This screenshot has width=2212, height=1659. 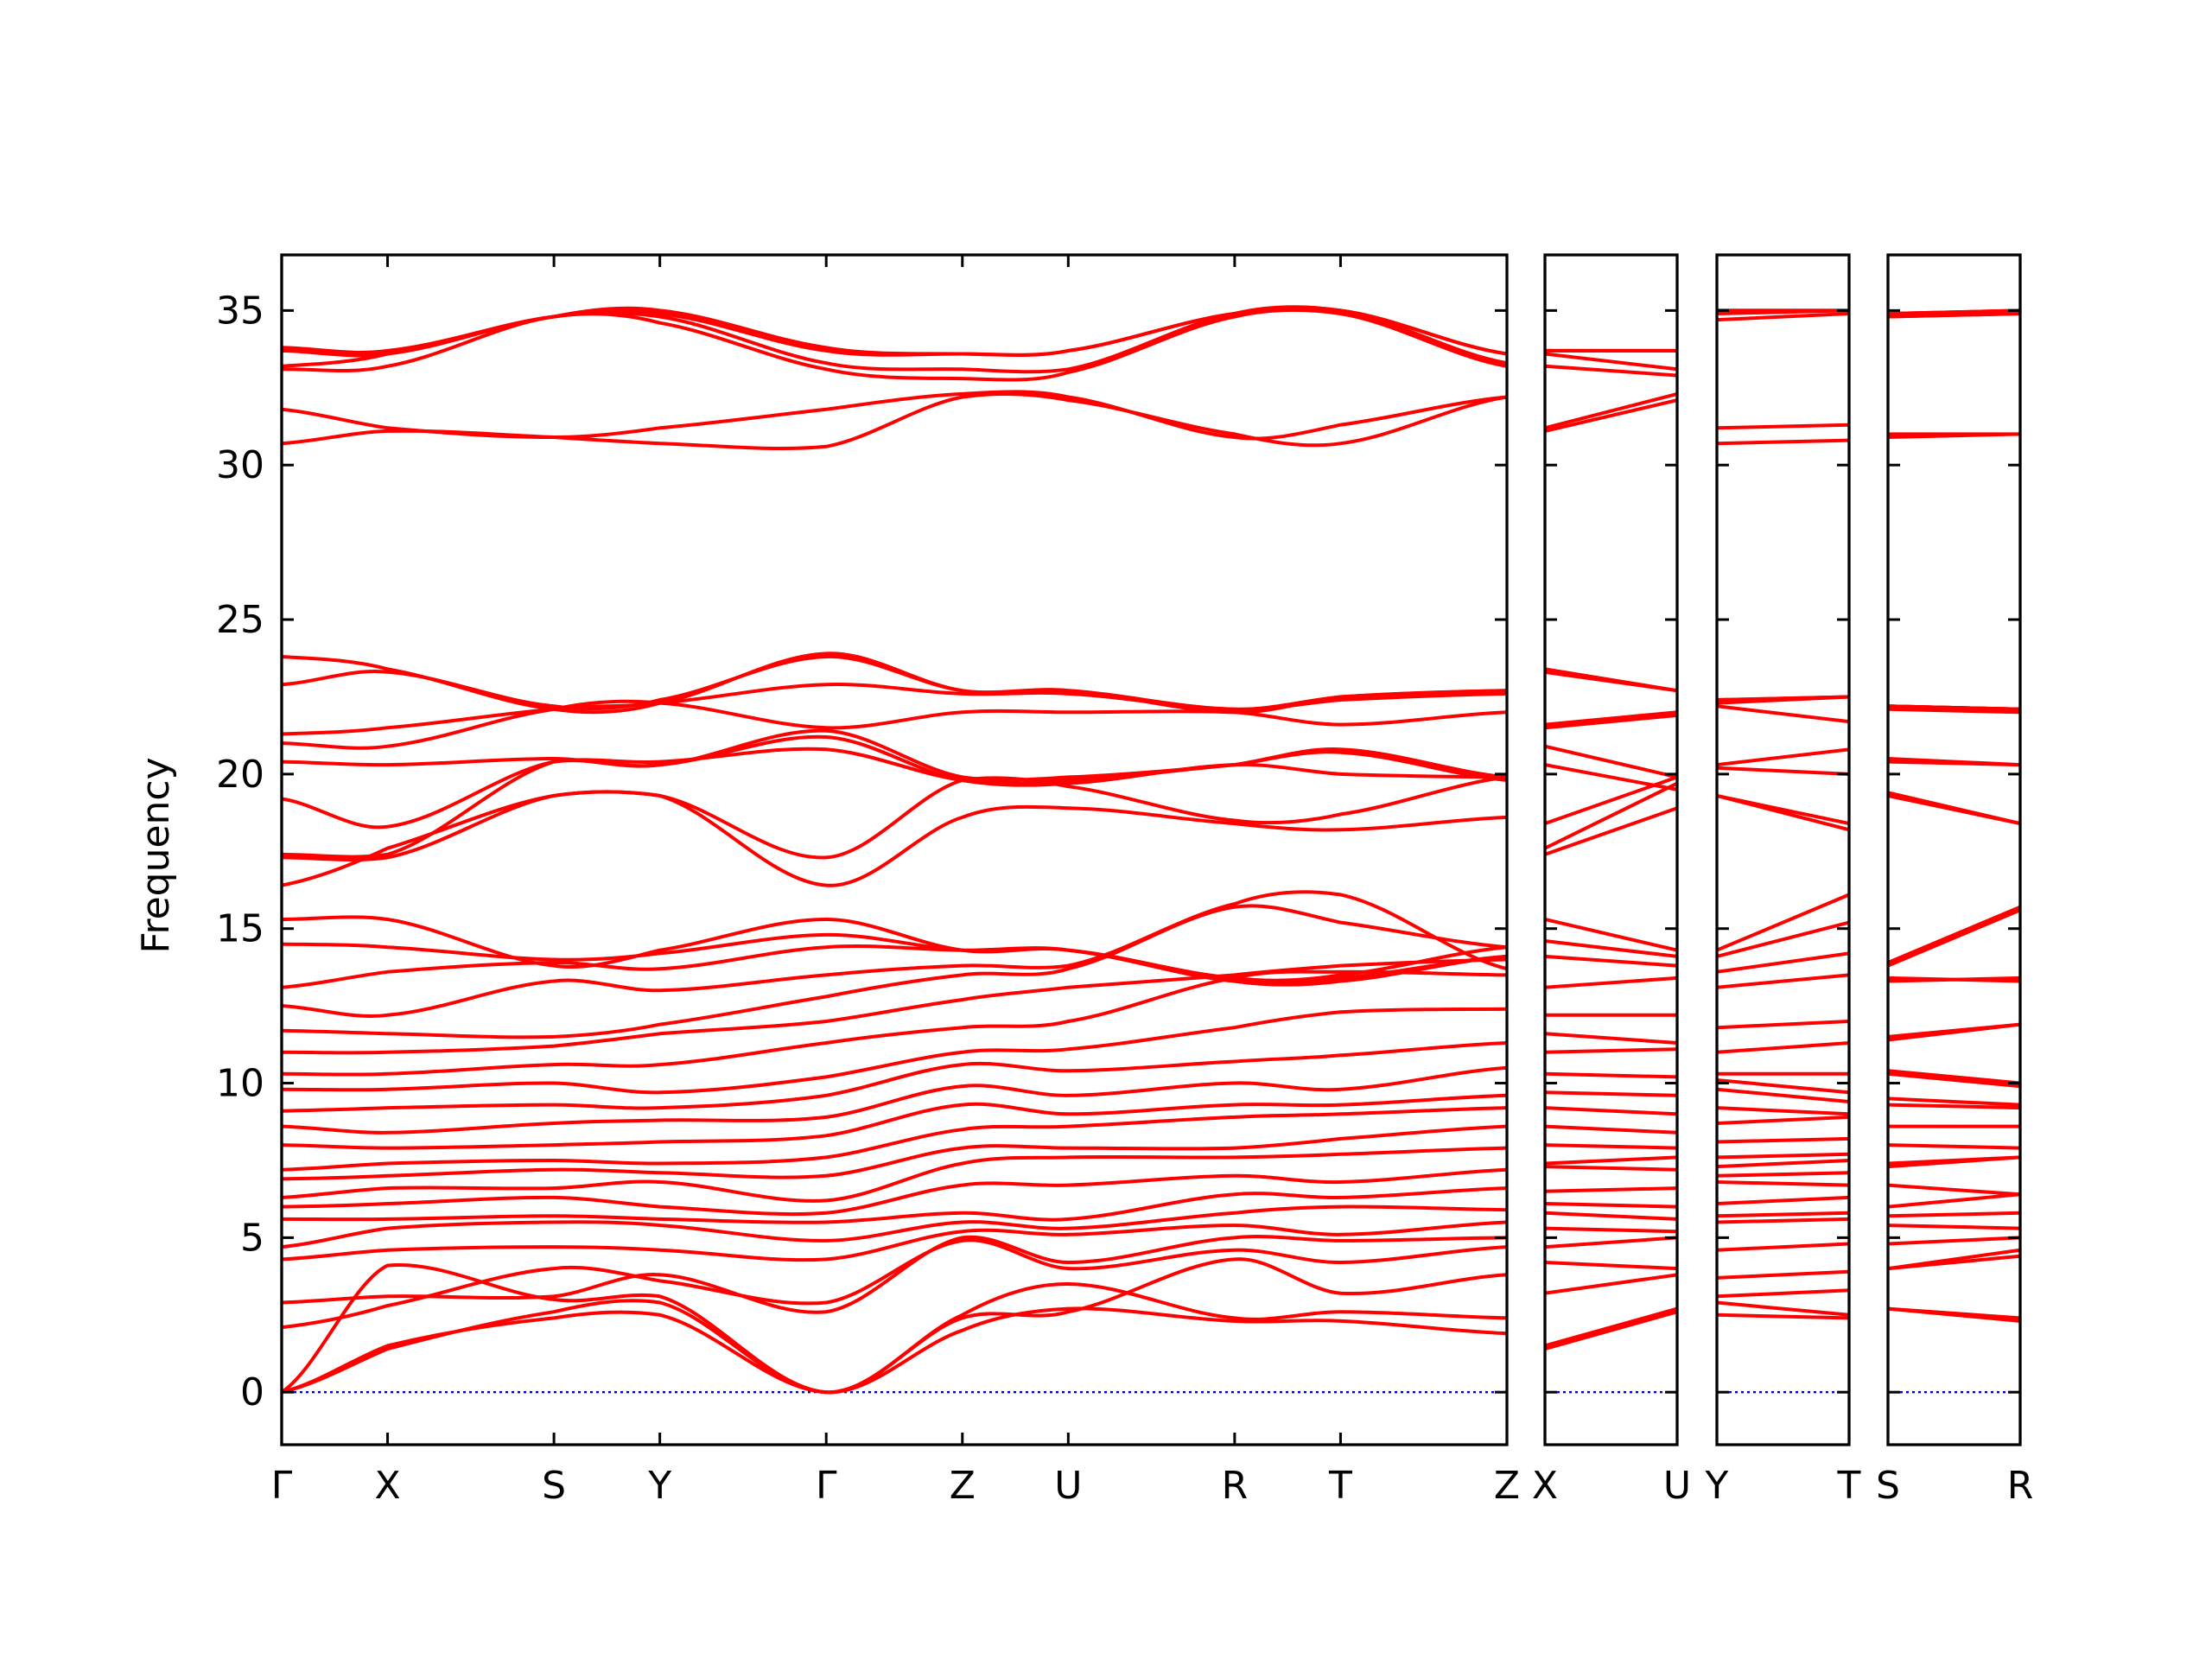 What do you see at coordinates (252, 1392) in the screenshot?
I see `y-tick-label: 0` at bounding box center [252, 1392].